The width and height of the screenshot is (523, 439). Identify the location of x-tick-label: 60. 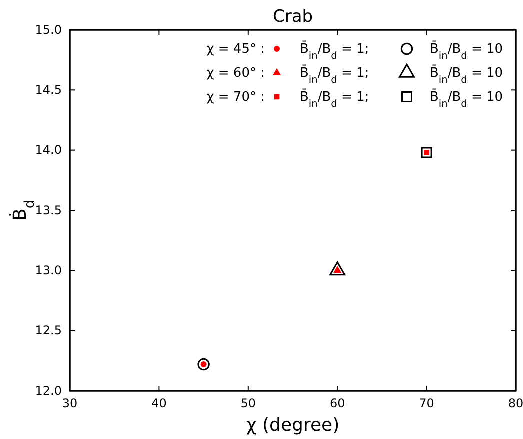
(338, 403).